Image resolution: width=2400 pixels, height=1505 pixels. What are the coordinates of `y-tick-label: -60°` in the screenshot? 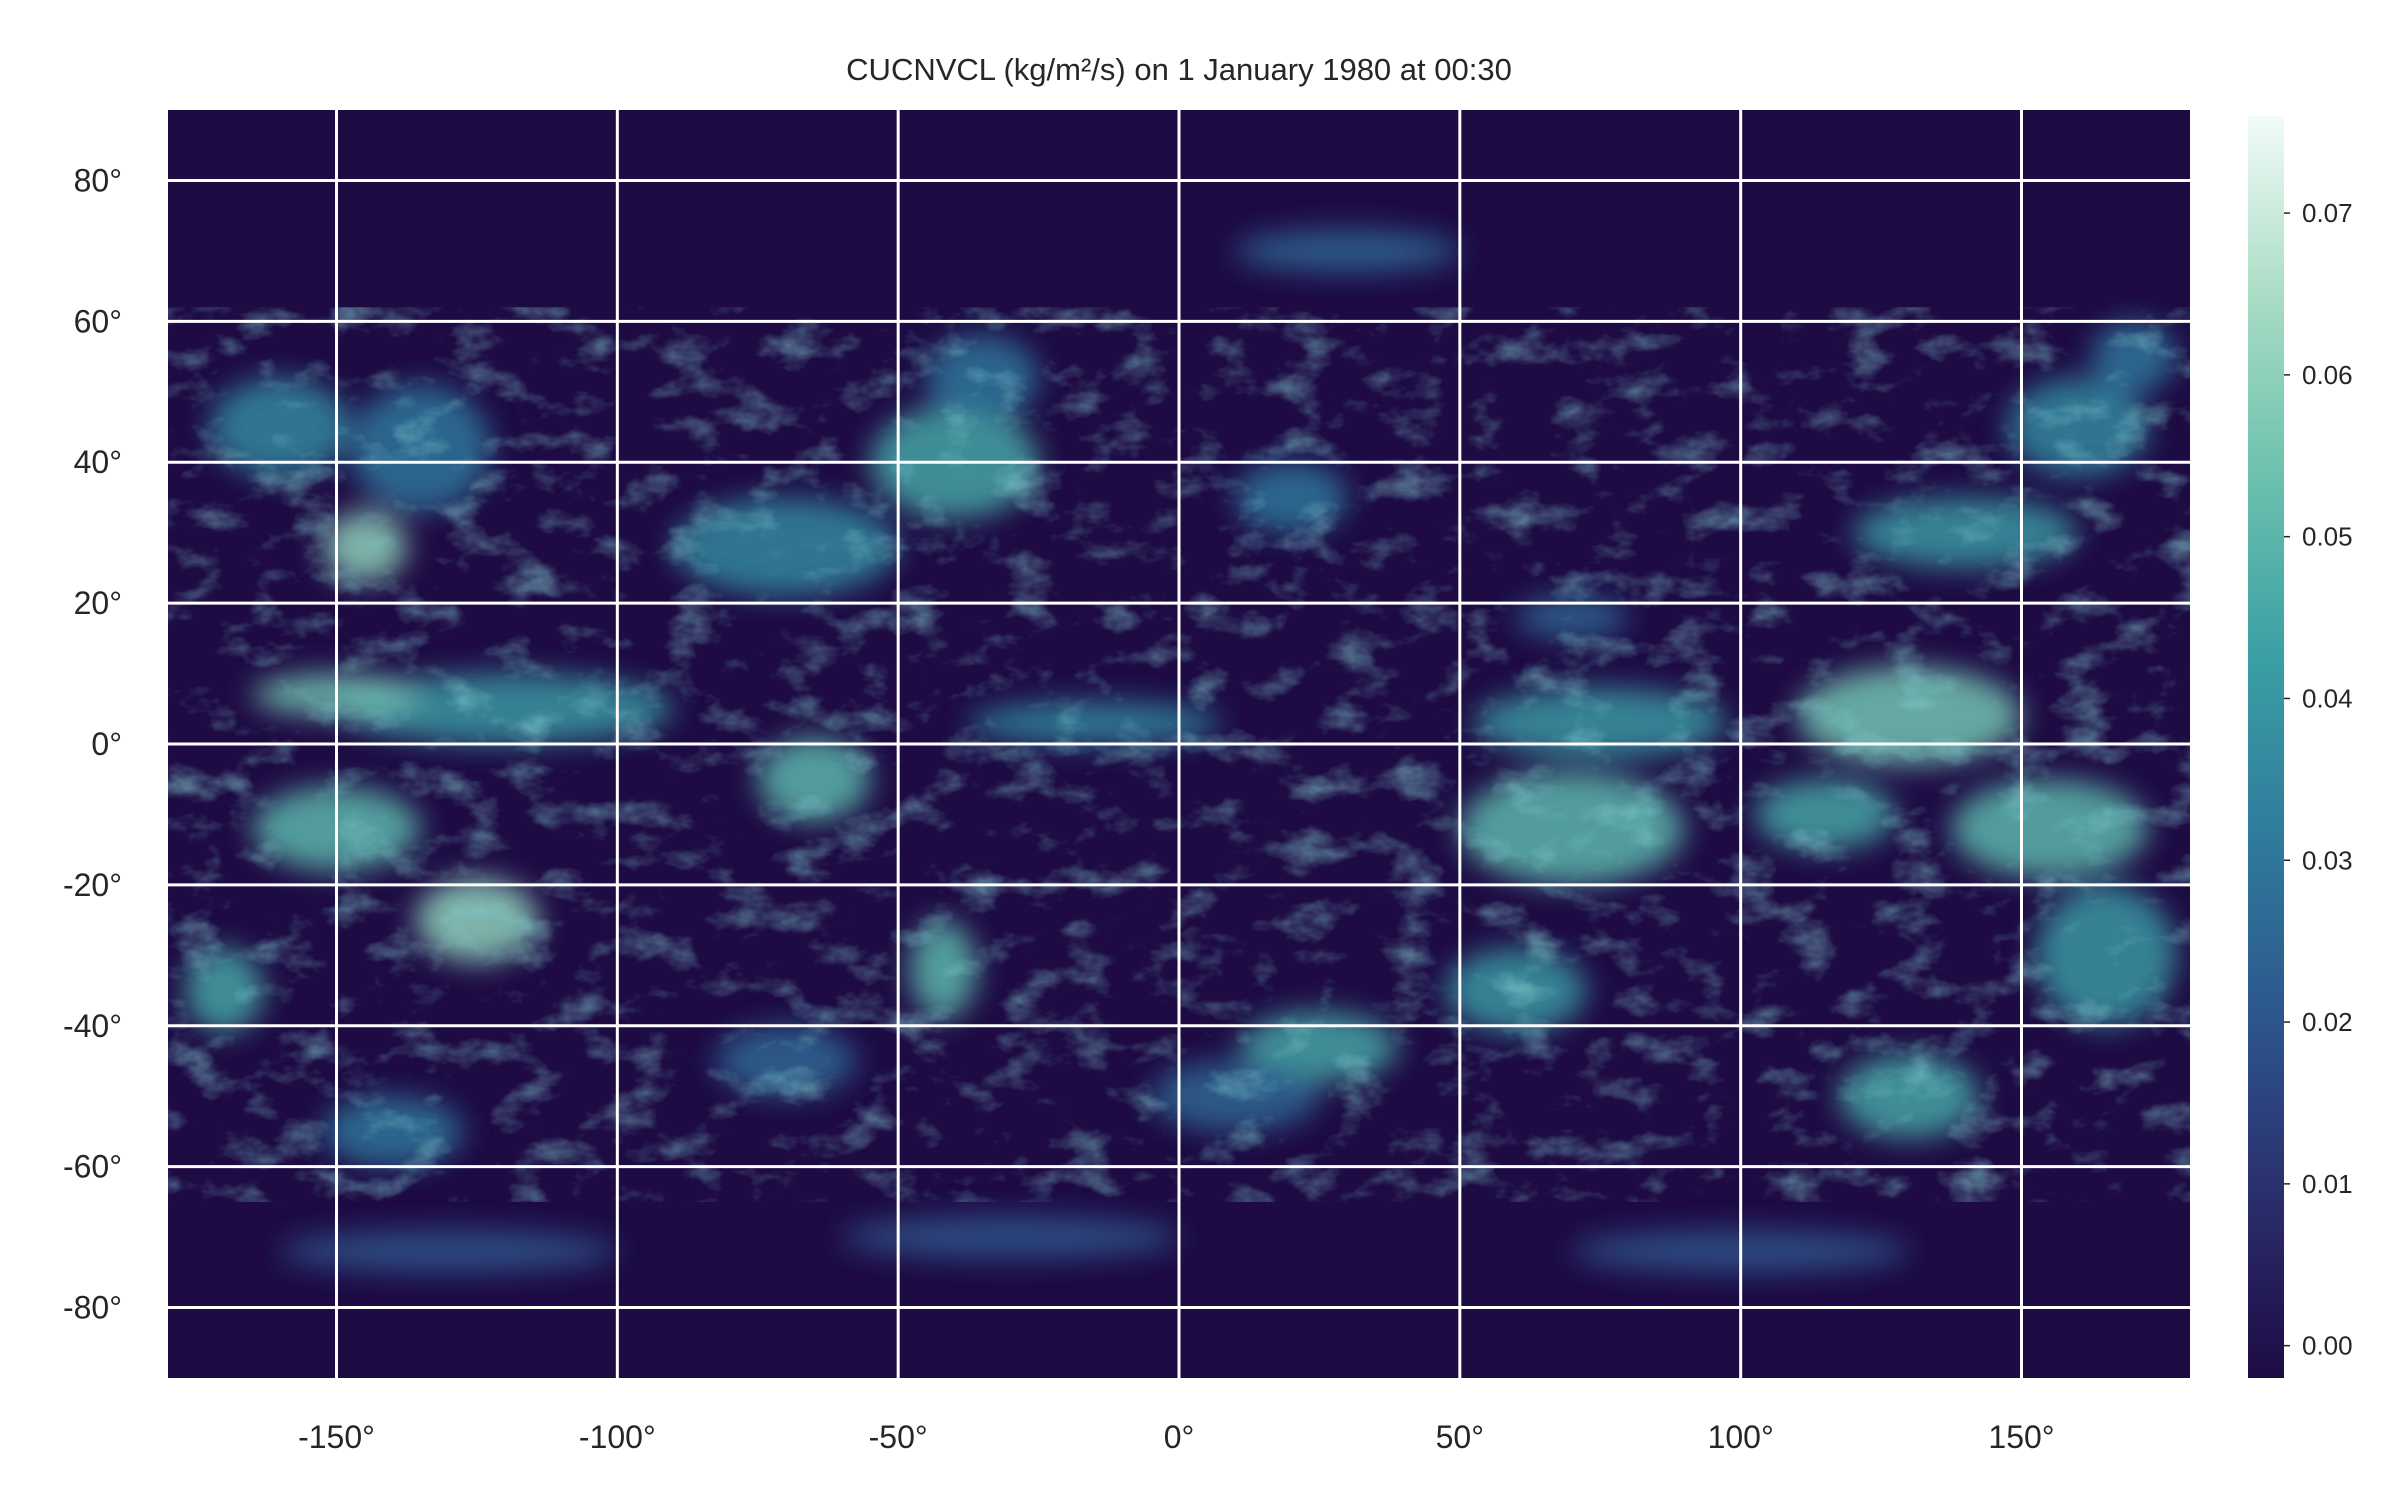 It's located at (92, 1167).